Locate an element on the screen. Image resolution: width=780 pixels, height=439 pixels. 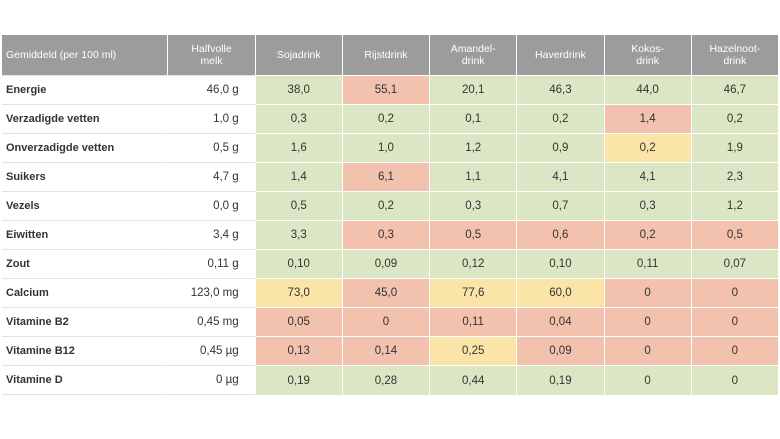
milk-value-cell: 0,5 g is located at coordinates (212, 147).